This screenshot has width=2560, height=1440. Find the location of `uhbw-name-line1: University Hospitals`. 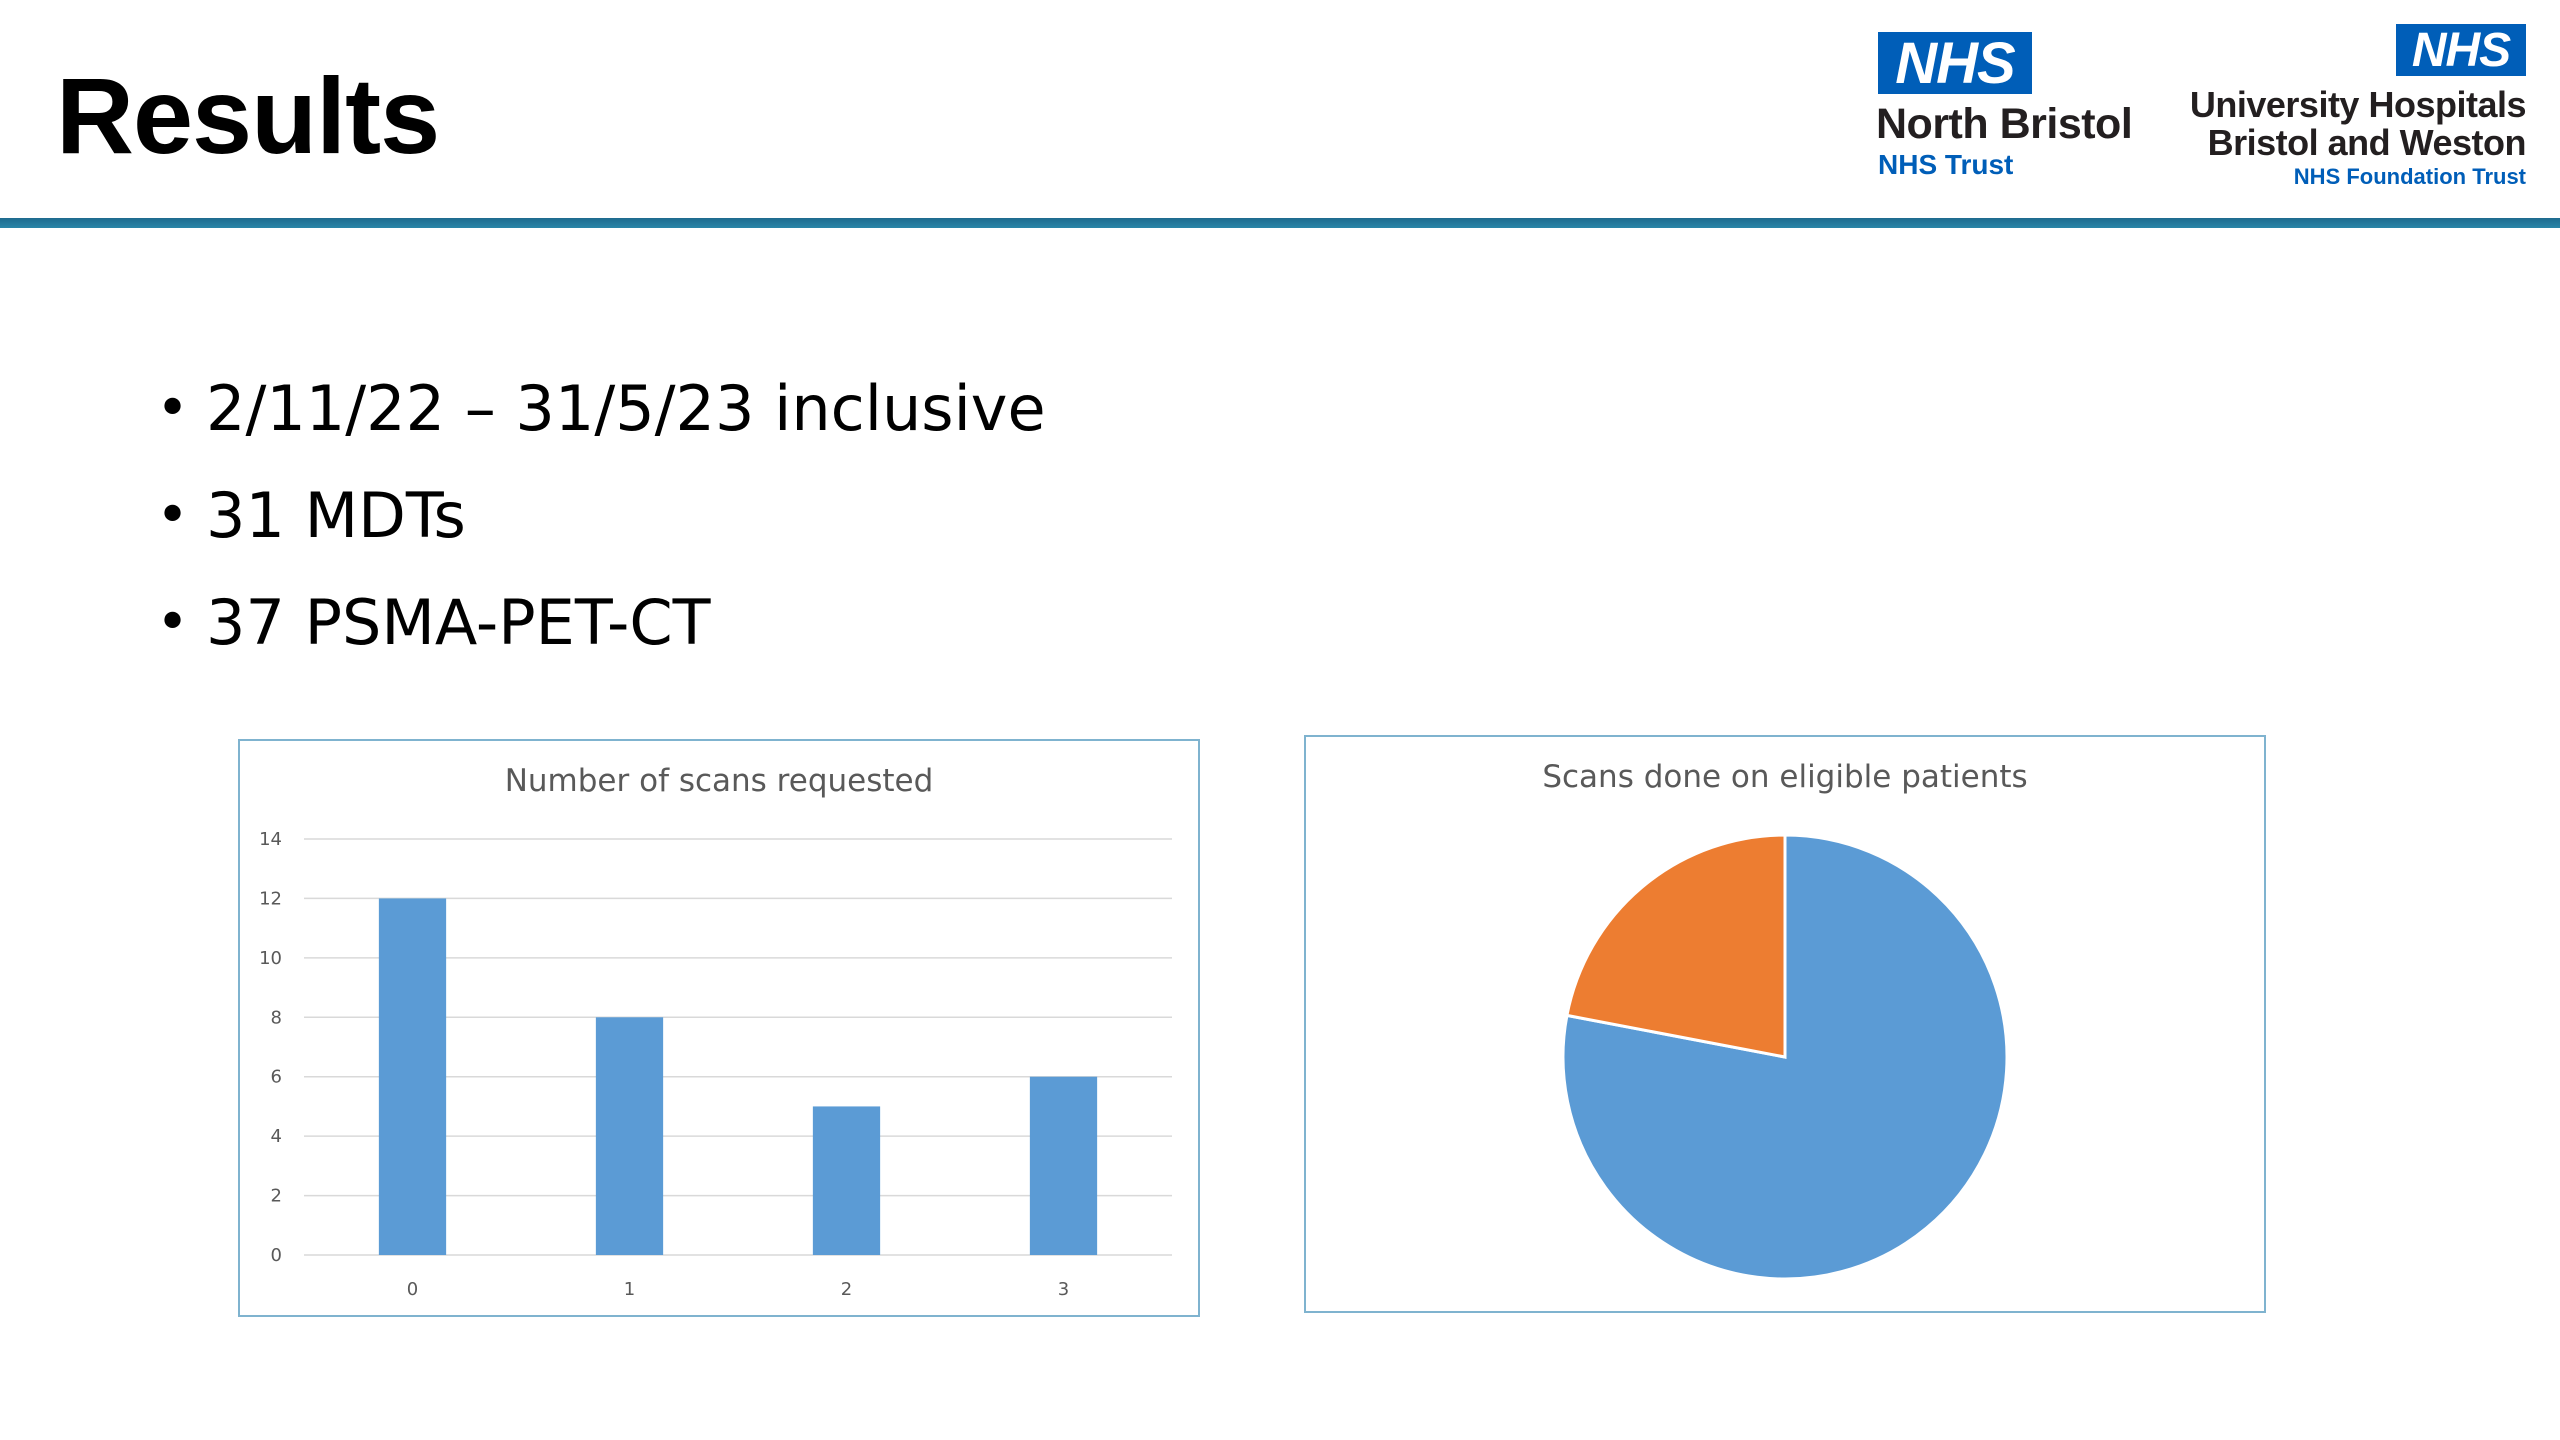

uhbw-name-line1: University Hospitals is located at coordinates (2358, 104).